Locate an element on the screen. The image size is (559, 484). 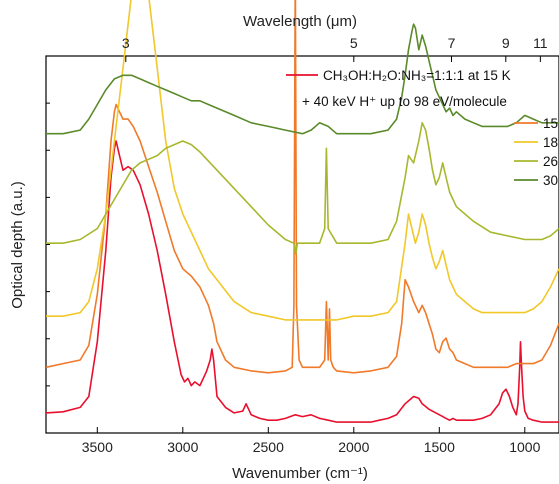
x-tick-label-2000: 2000 is located at coordinates (353, 447).